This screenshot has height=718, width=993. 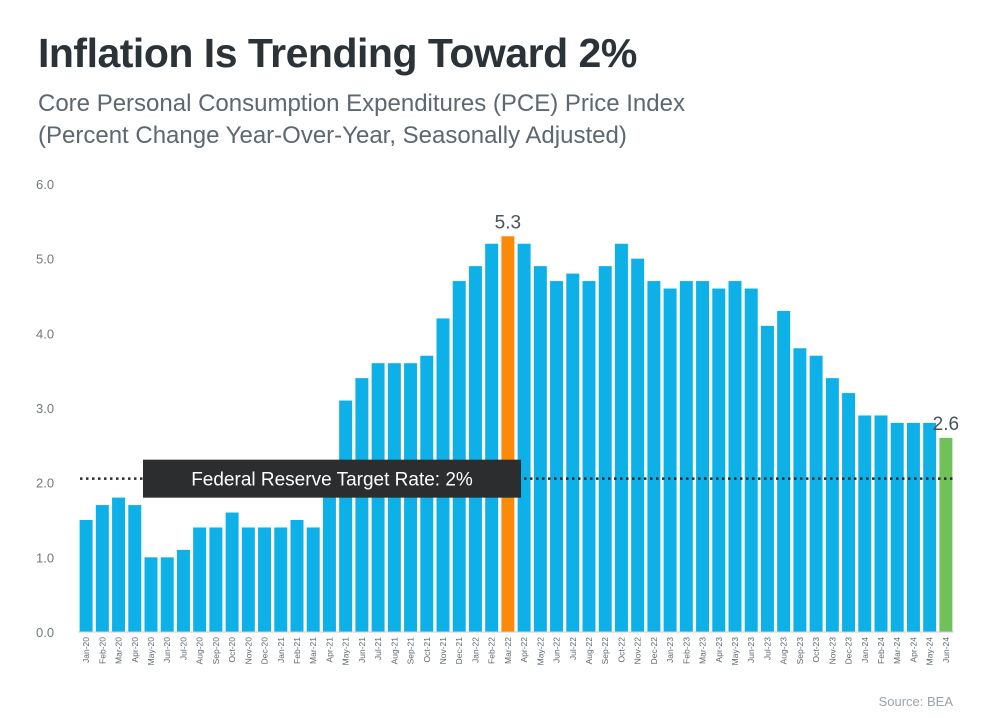 What do you see at coordinates (849, 651) in the screenshot?
I see `x-tick-label: Dec-23` at bounding box center [849, 651].